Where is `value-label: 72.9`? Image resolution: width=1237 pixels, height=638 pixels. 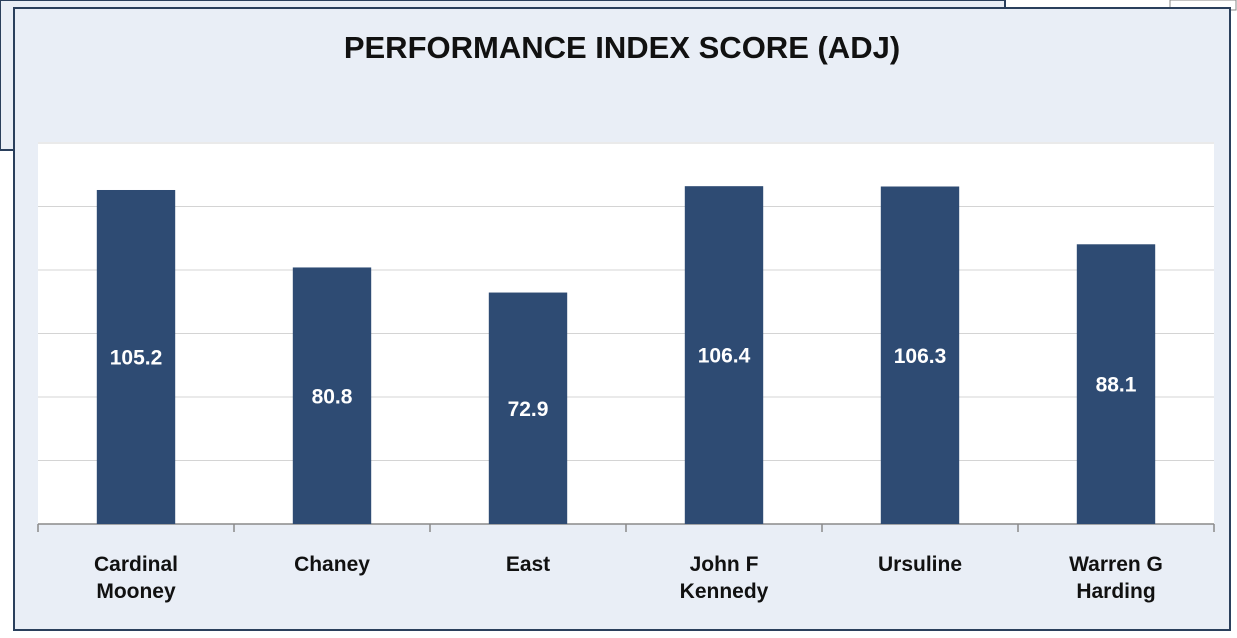
value-label: 72.9 is located at coordinates (528, 409).